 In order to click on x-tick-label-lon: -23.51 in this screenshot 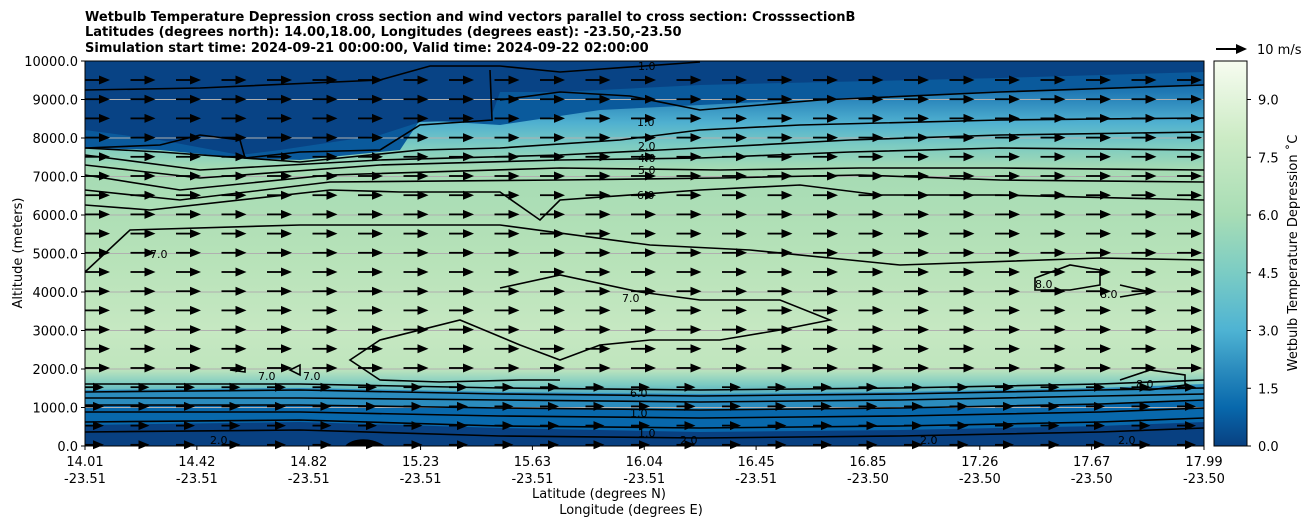, I will do `click(756, 479)`.